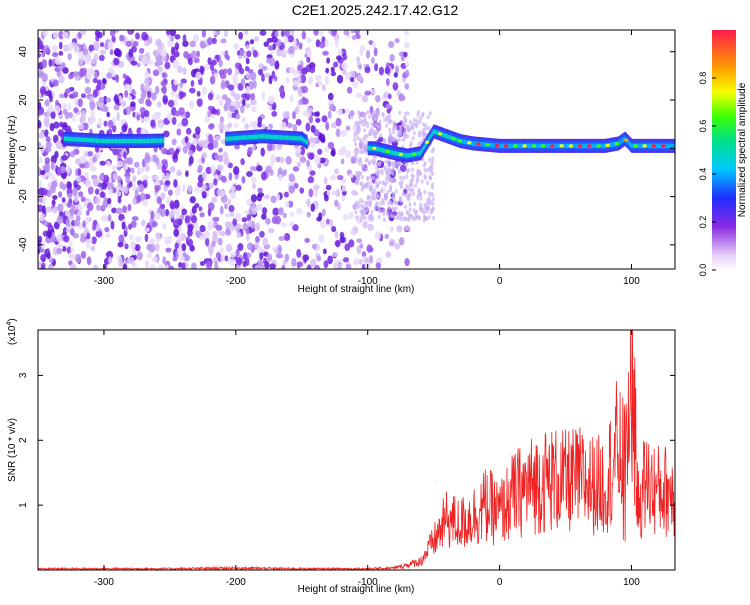 The width and height of the screenshot is (750, 605). Describe the element at coordinates (427, 142) in the screenshot. I see `spectrogram-hotspot` at that location.